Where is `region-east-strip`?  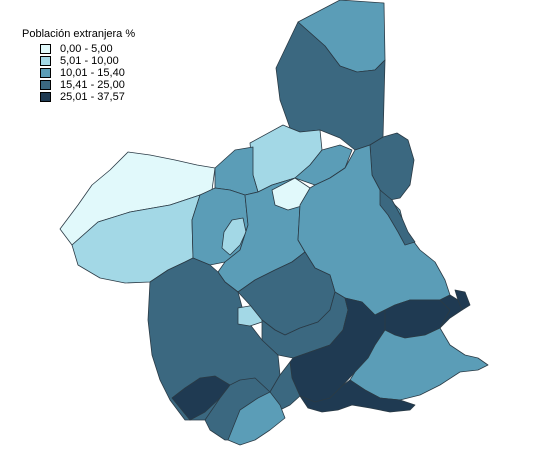 region-east-strip is located at coordinates (397, 217).